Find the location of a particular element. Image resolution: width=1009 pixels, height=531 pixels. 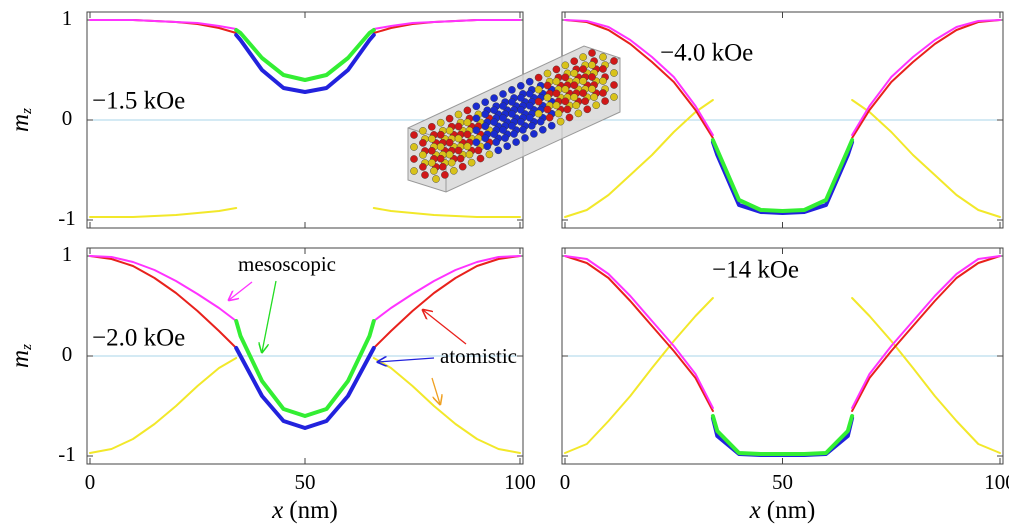

x-axis-label: x (nm) is located at coordinates (304, 510).